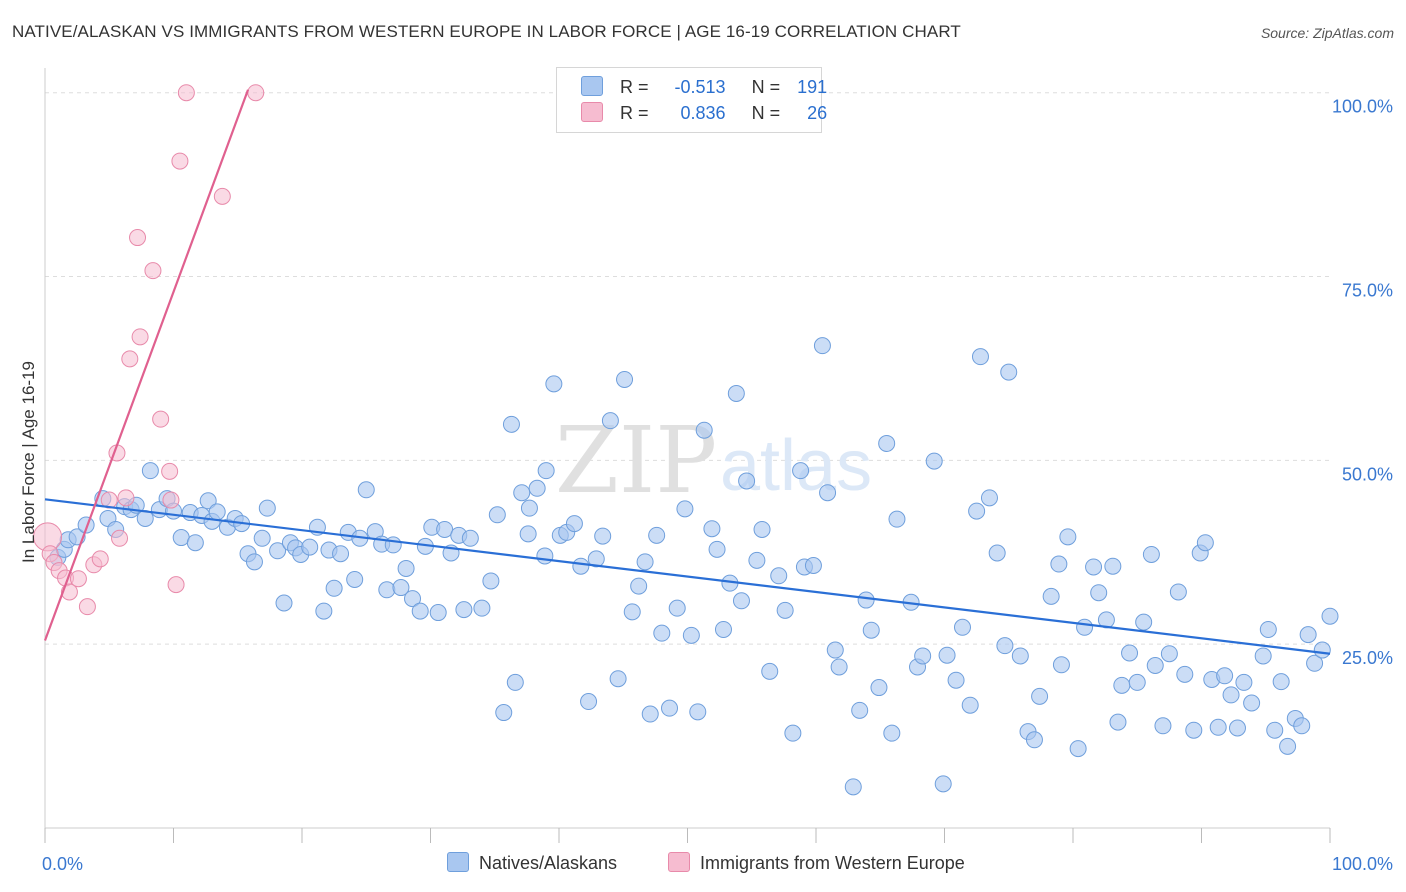 This screenshot has width=1406, height=892. Describe the element at coordinates (812, 87) in the screenshot. I see `n-value: 191` at that location.